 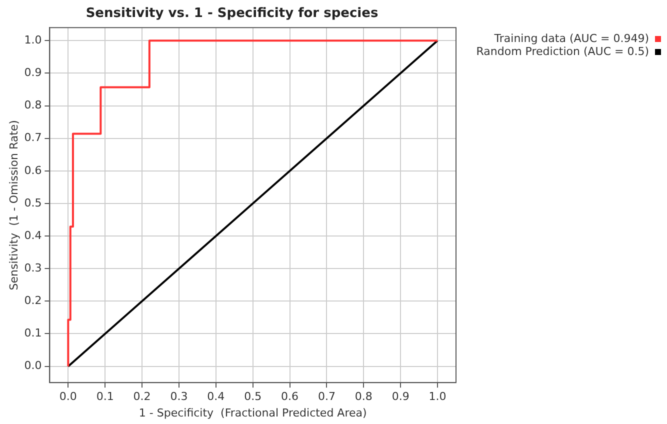 I want to click on x-tick-label: 0.7, so click(x=327, y=397).